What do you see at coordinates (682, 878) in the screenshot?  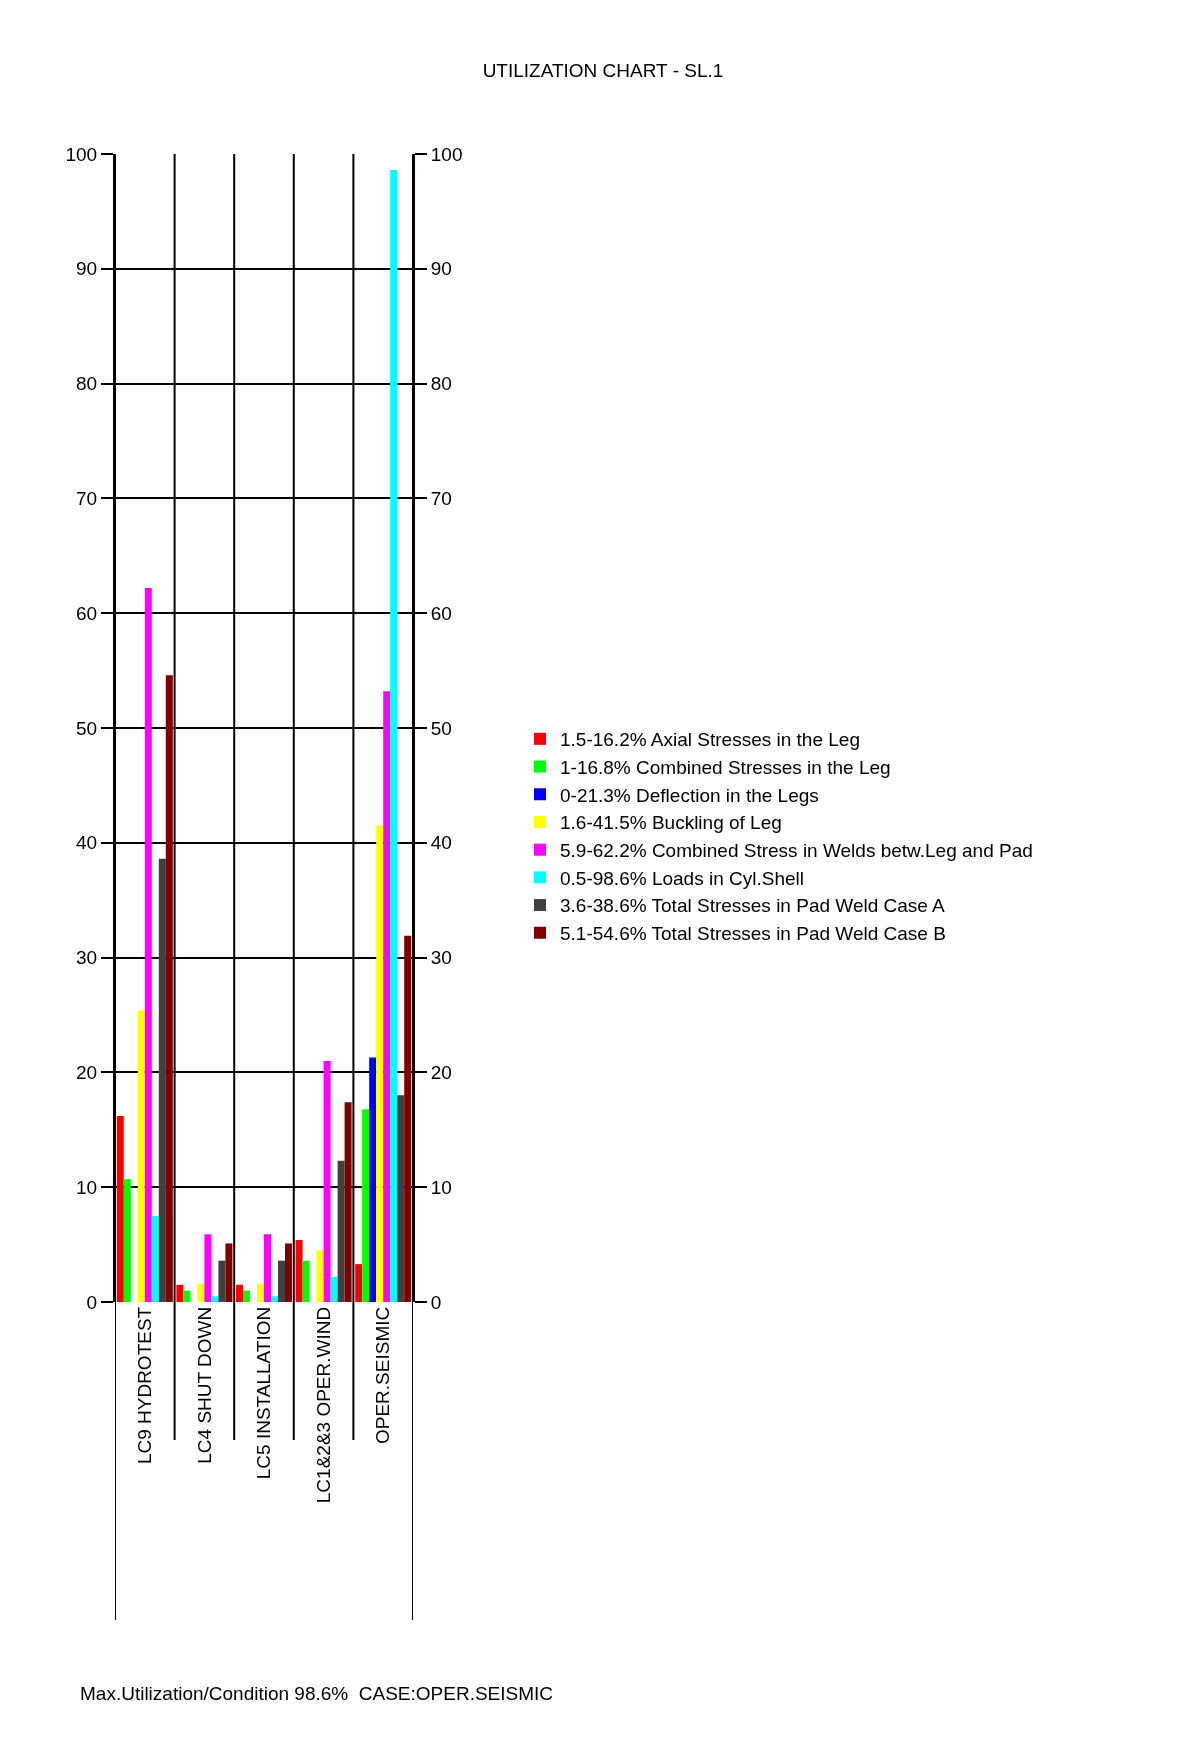 I see `legend-label: 0.5-98.6% Loads in Cyl.Shell` at bounding box center [682, 878].